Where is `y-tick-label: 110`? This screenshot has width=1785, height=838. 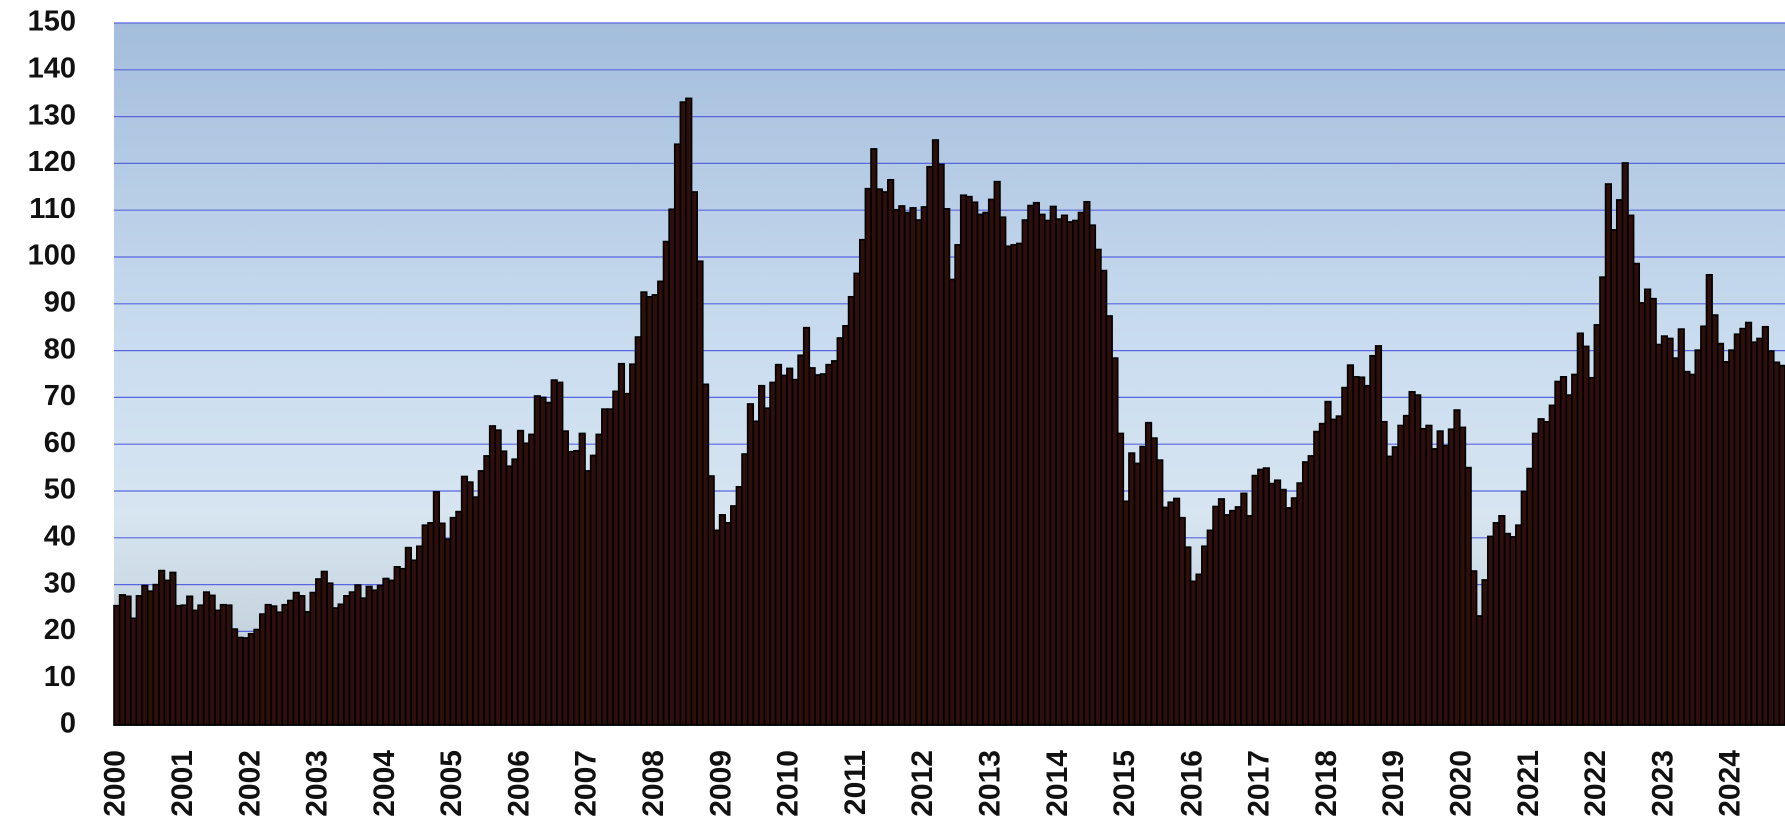
y-tick-label: 110 is located at coordinates (52, 209).